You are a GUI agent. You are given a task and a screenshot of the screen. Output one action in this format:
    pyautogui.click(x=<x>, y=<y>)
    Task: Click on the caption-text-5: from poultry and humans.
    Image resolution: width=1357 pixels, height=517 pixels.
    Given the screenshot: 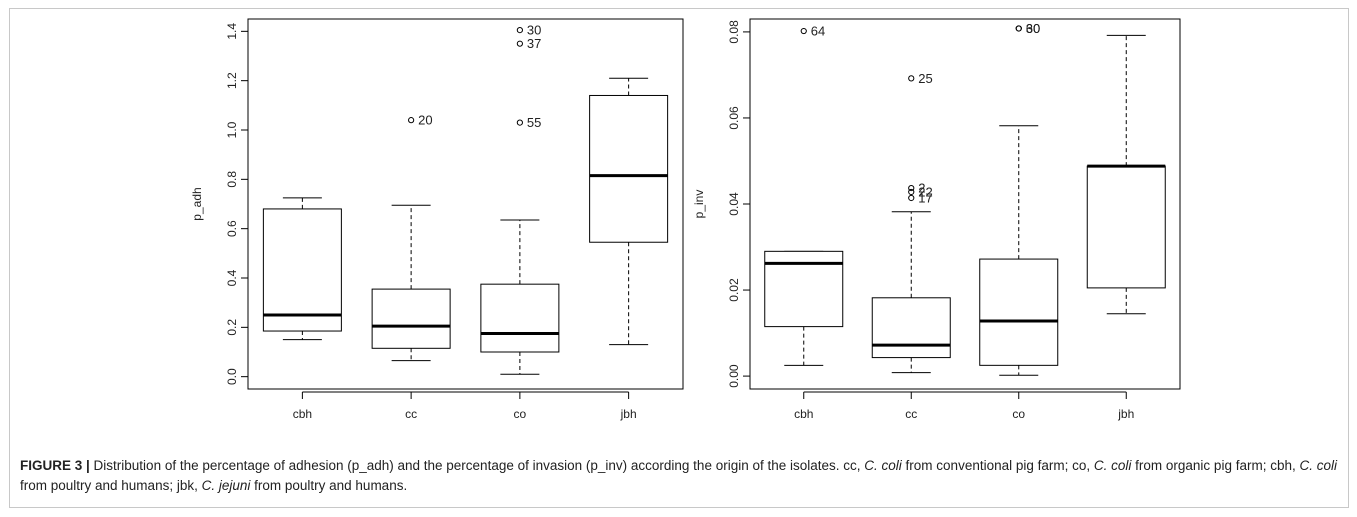 What is the action you would take?
    pyautogui.click(x=329, y=485)
    